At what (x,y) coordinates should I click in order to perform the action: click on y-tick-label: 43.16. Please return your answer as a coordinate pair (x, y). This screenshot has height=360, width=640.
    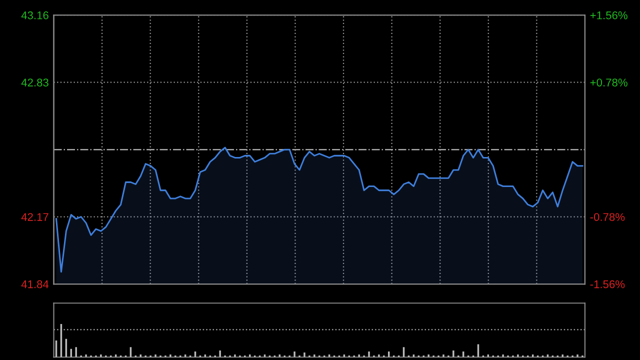
    Looking at the image, I should click on (34, 15).